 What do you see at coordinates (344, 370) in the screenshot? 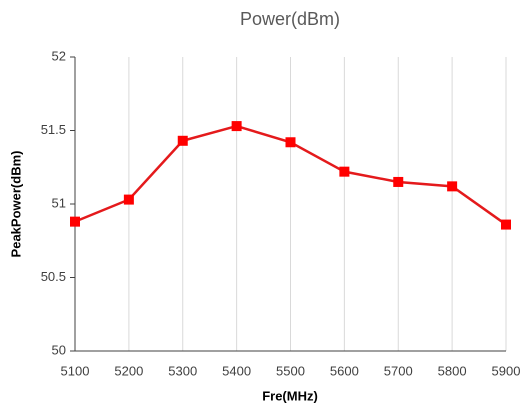
I see `x-tick-label: 5600` at bounding box center [344, 370].